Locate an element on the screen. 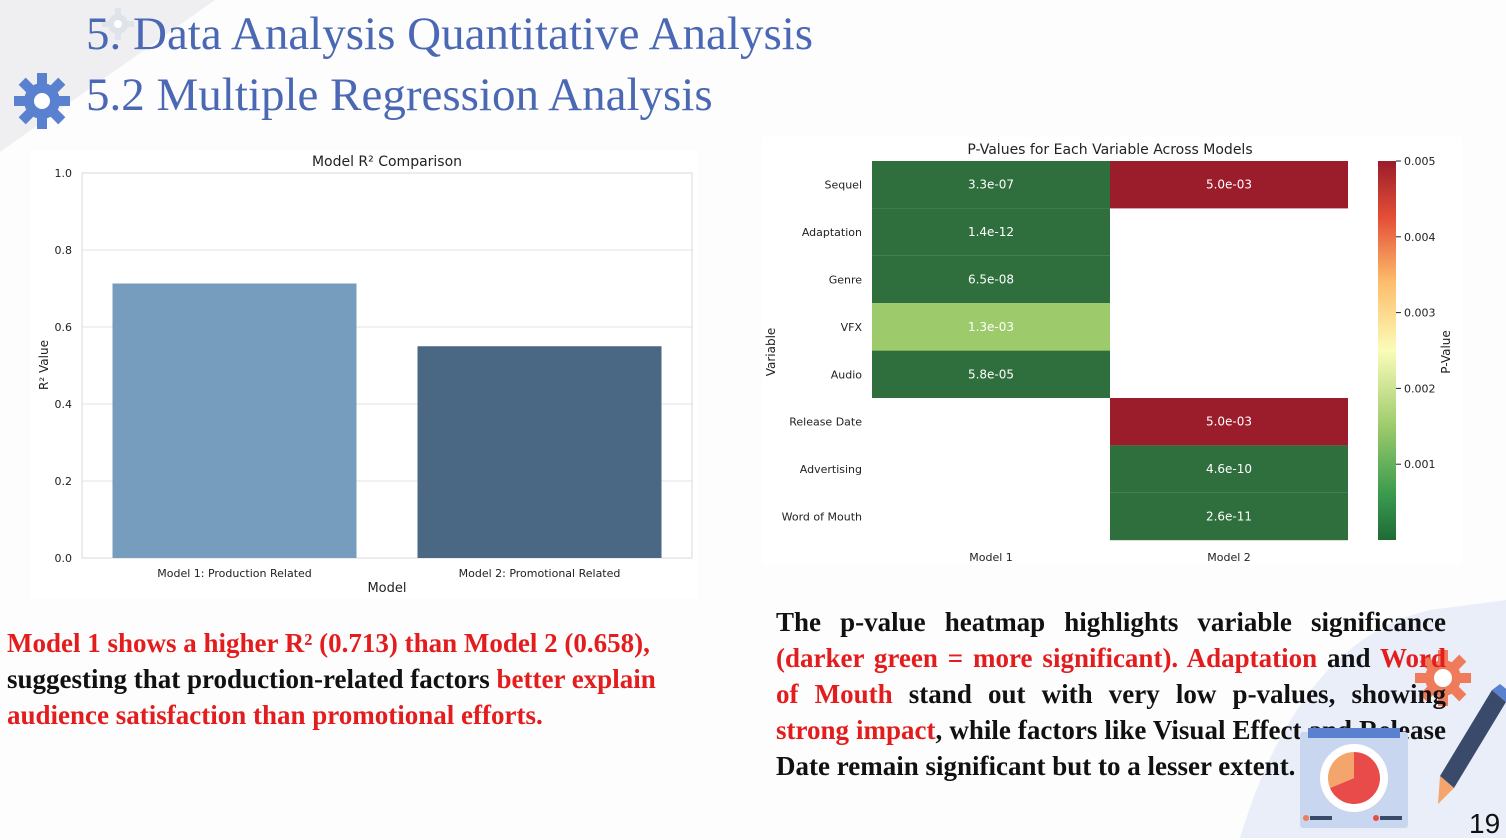  bar-chart-ylabel: R² Value is located at coordinates (44, 365).